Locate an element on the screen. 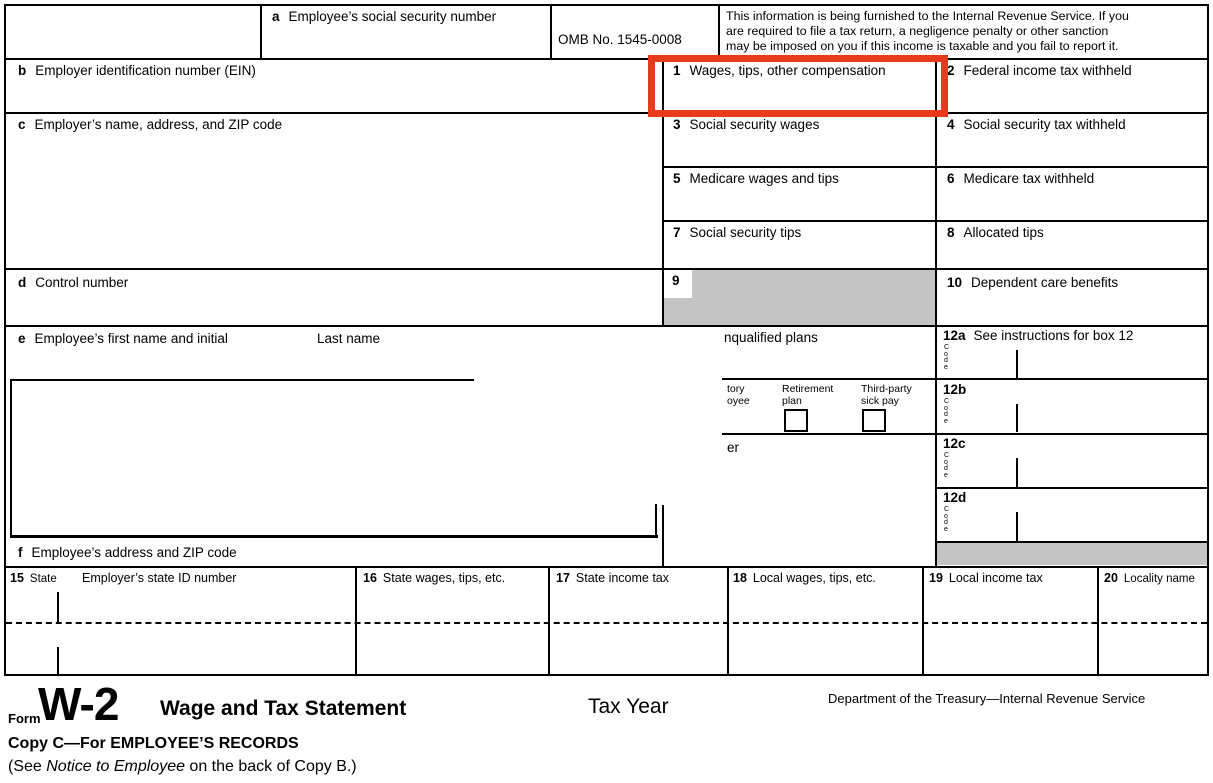  form-border-right is located at coordinates (1208, 340).